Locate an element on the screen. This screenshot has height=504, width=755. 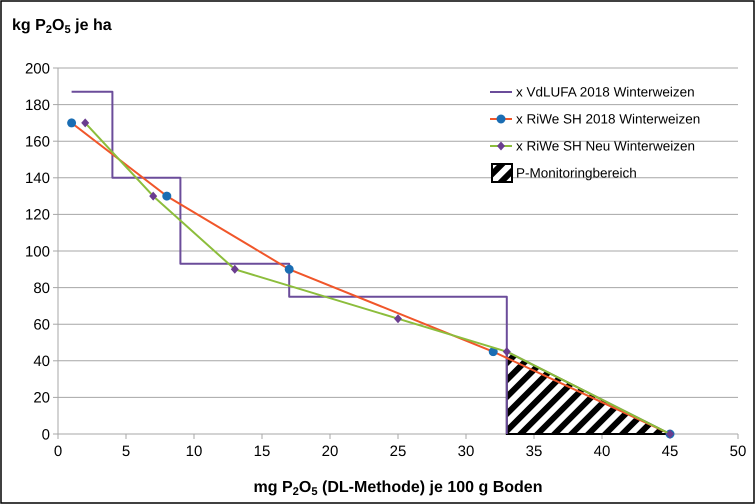
y-tick-label: 60 is located at coordinates (41, 325).